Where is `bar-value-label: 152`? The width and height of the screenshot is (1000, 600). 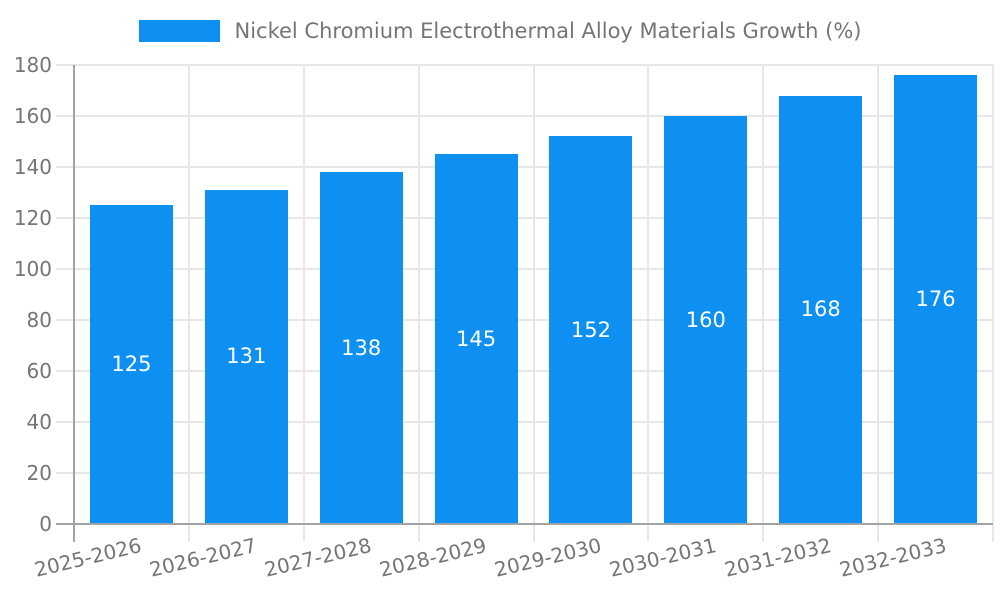 bar-value-label: 152 is located at coordinates (590, 329).